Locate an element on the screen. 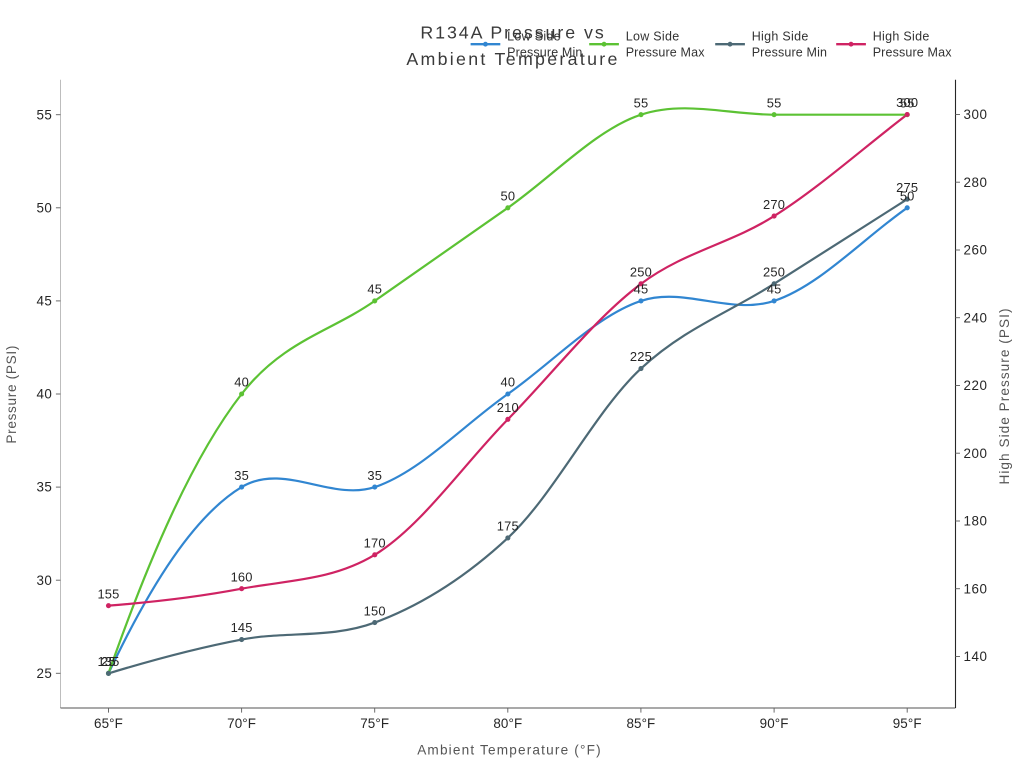  svg-text: 170 is located at coordinates (375, 543).